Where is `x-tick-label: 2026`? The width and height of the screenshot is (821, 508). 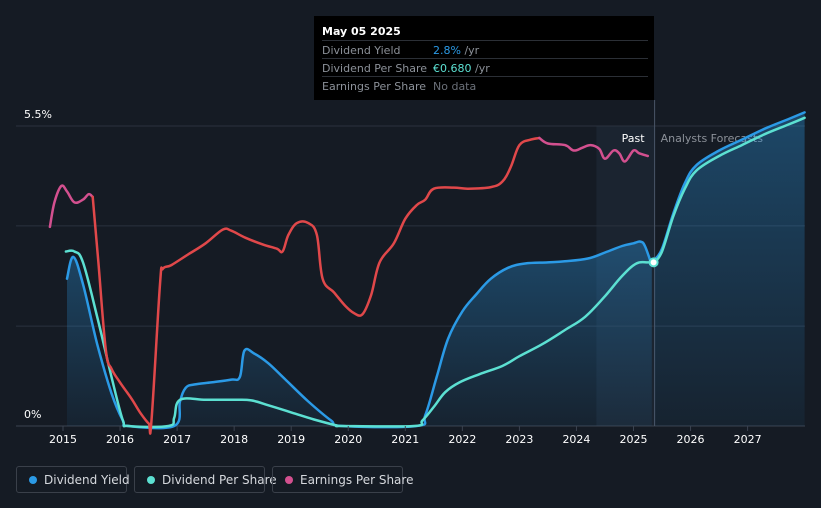
x-tick-label: 2026 is located at coordinates (691, 439).